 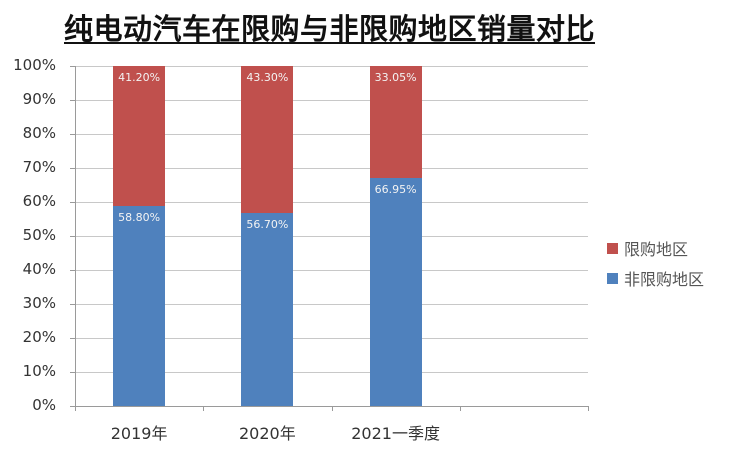 I want to click on y-axis-label: 100%, so click(x=34, y=65).